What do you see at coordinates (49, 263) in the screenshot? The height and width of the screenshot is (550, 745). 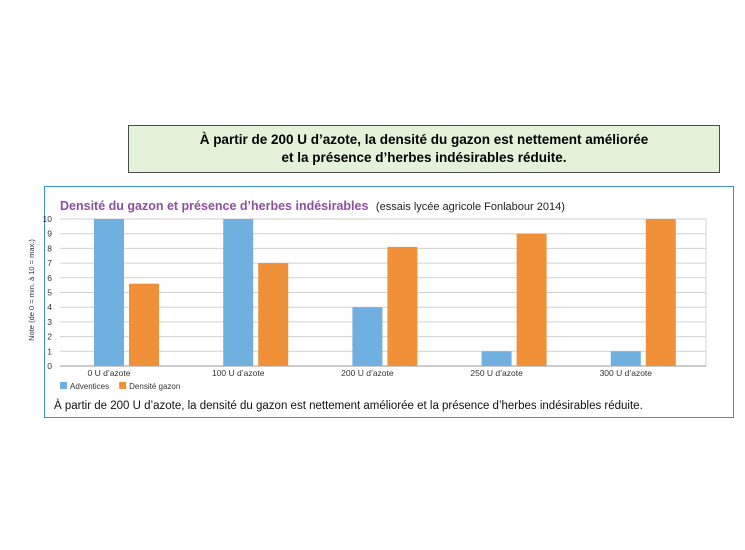 I see `y-tick-label: 7` at bounding box center [49, 263].